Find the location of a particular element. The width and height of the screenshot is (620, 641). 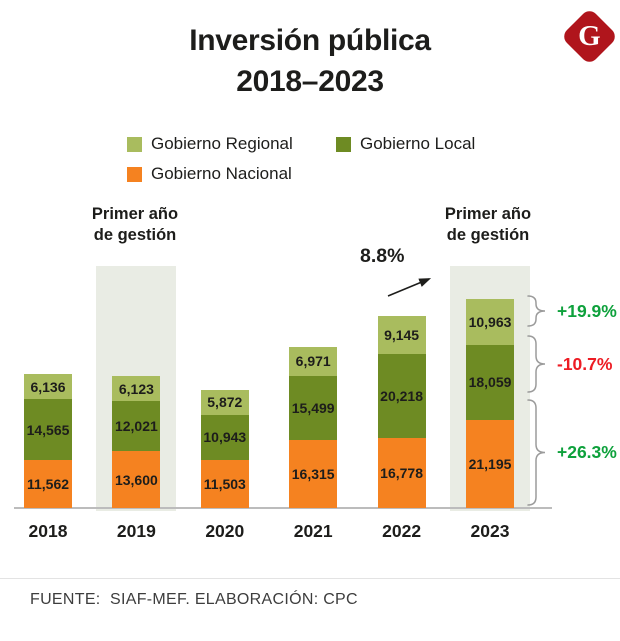

bar-segment-gobierno-regional-2021: 6,971 is located at coordinates (313, 361).